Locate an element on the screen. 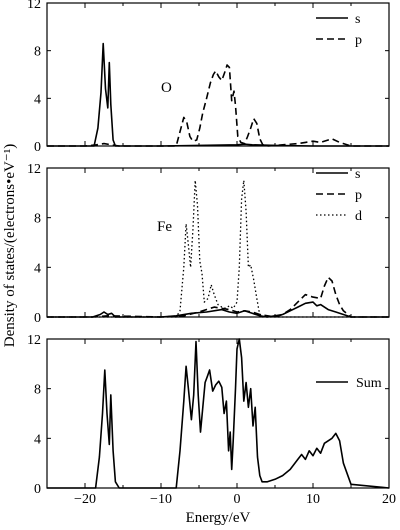 This screenshot has width=400, height=530. legend-1: spd is located at coordinates (339, 195).